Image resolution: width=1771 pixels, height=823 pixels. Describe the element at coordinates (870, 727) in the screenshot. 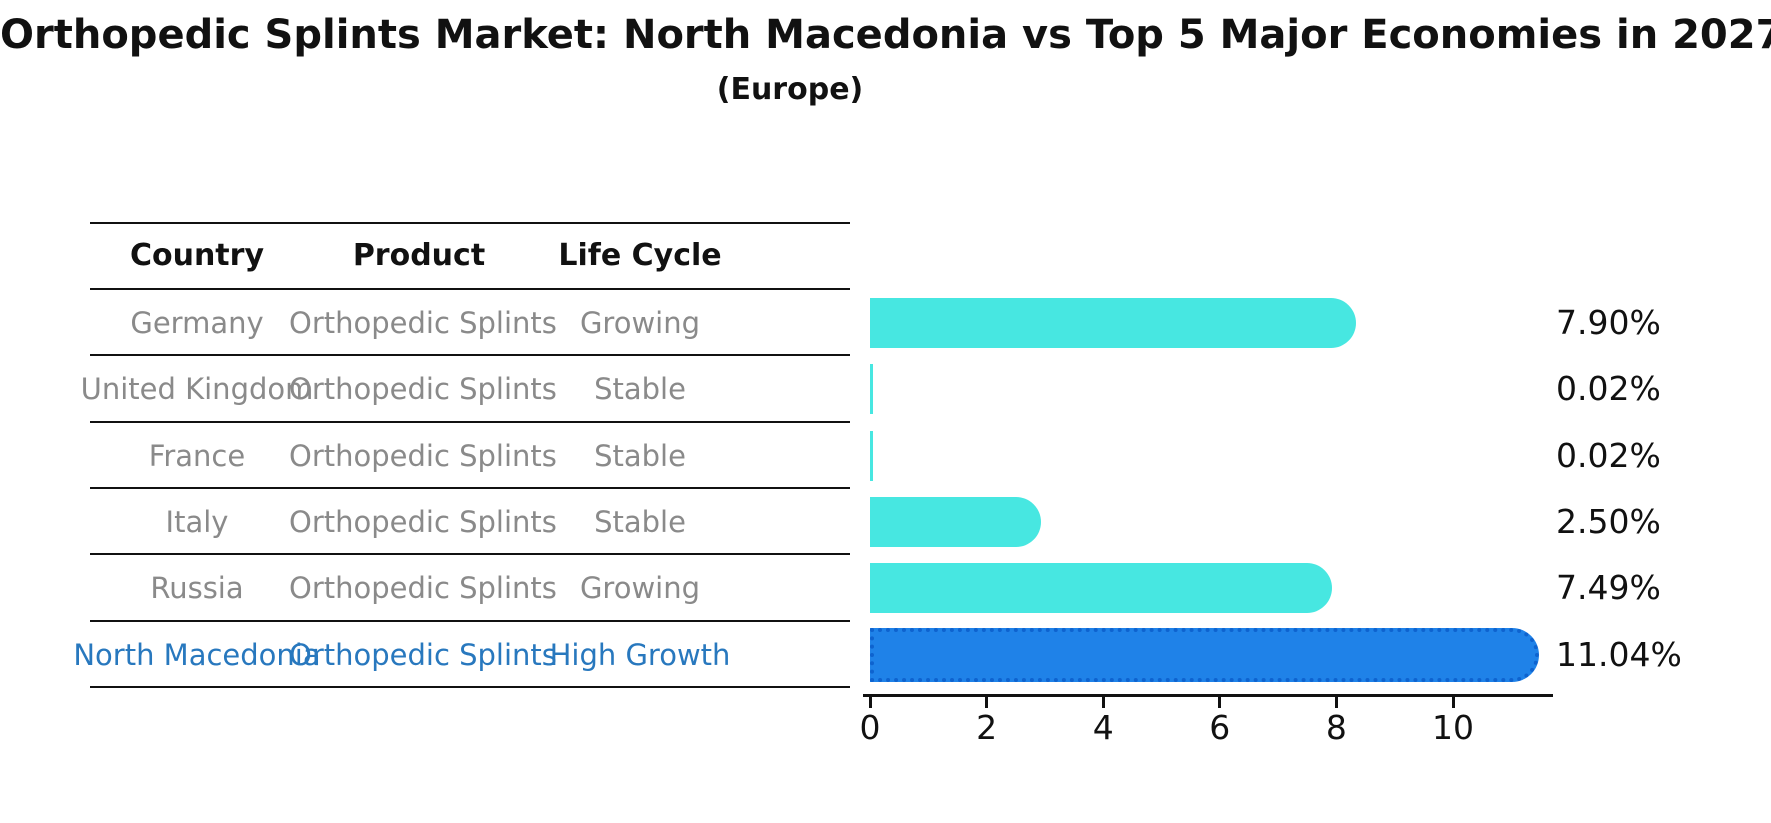

I see `axis-tick-label: 0` at that location.